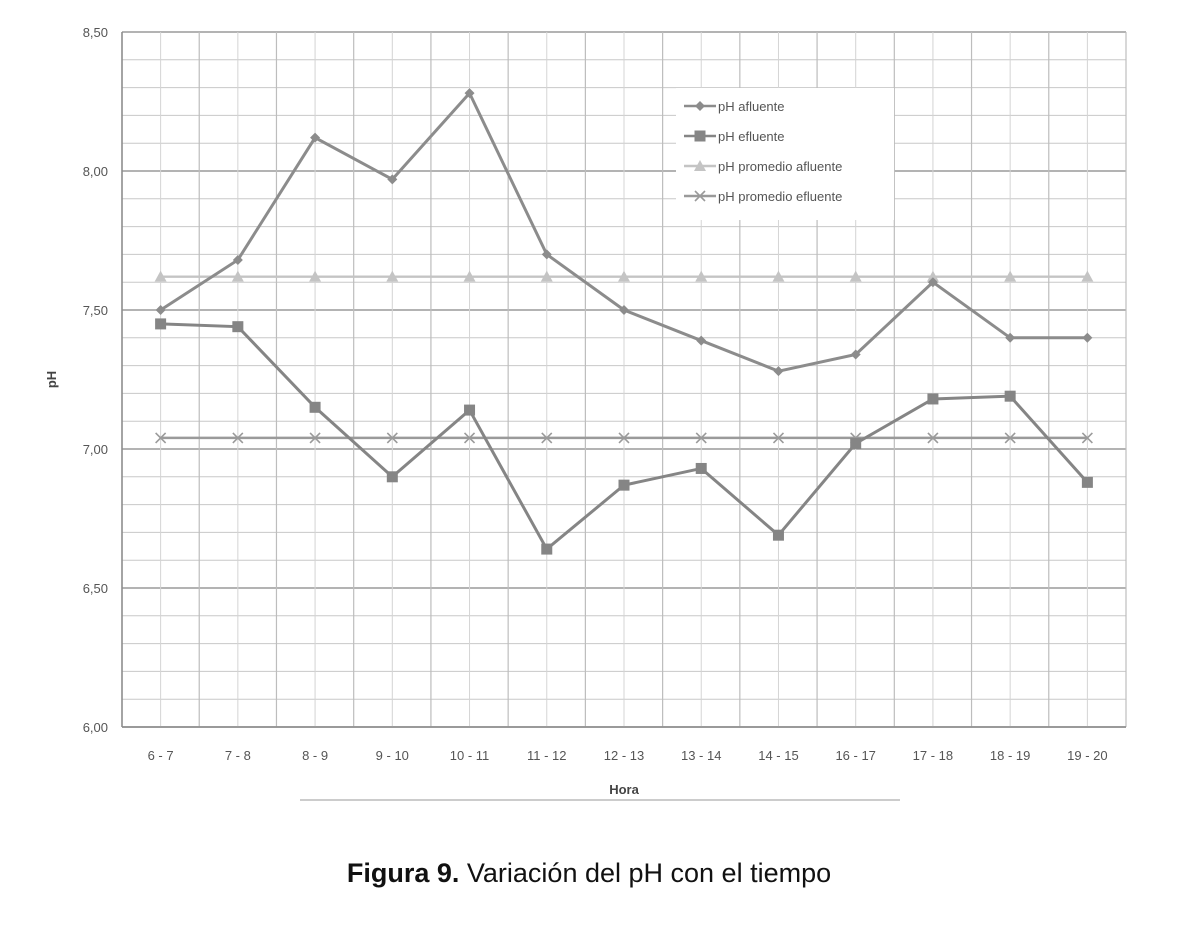  I want to click on x-tick-label: 8 - 9, so click(315, 755).